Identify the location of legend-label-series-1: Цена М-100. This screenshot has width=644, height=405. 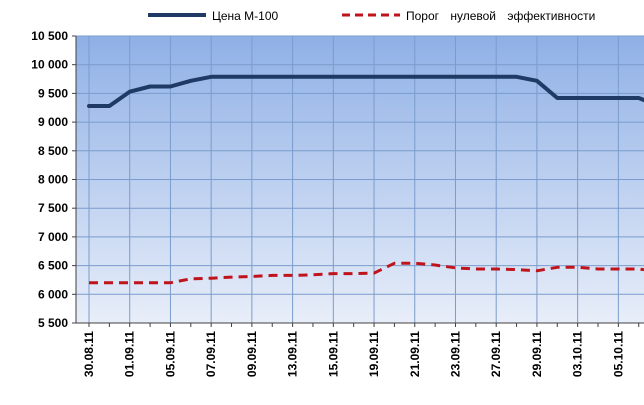
(245, 16).